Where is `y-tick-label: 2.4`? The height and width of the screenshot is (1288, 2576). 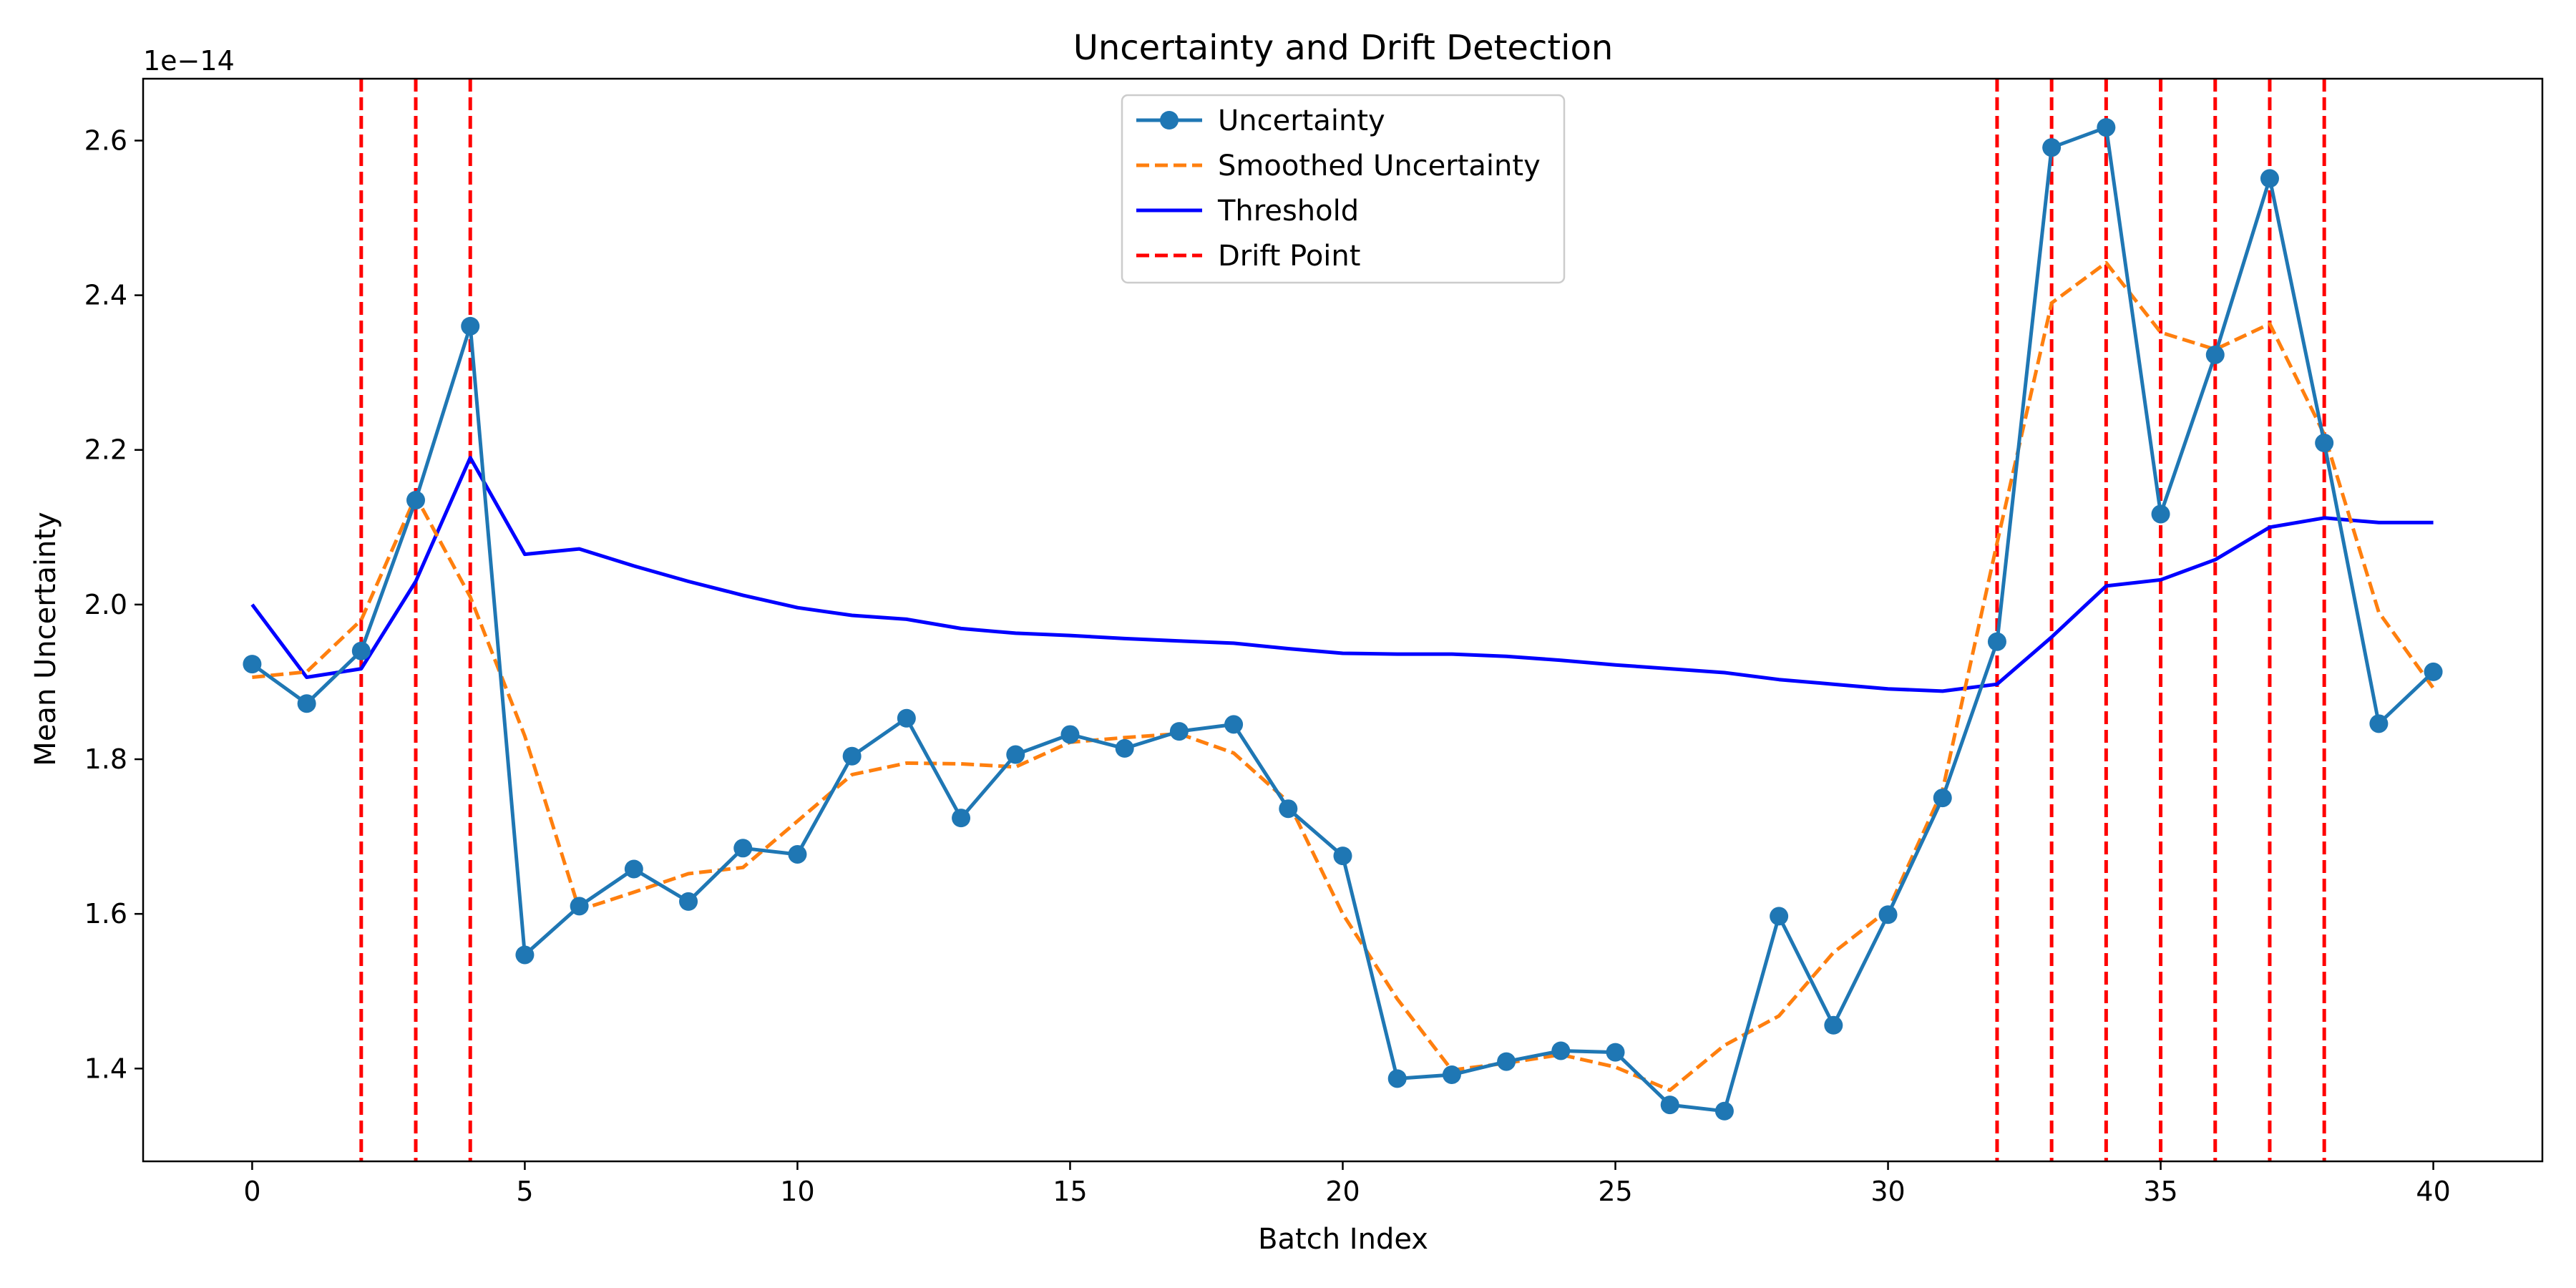
y-tick-label: 2.4 is located at coordinates (105, 295).